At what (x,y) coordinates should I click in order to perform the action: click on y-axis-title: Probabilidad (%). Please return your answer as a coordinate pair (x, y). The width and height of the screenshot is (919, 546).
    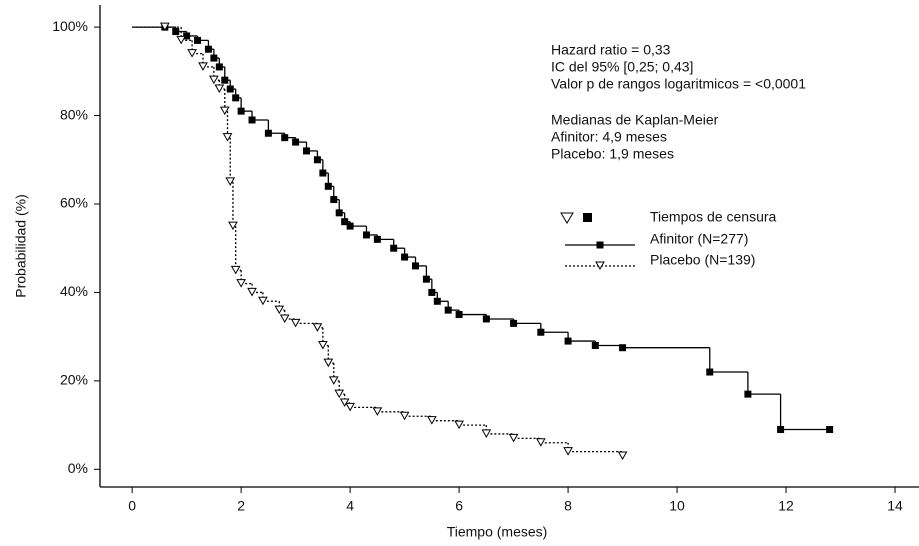
    Looking at the image, I should click on (21, 246).